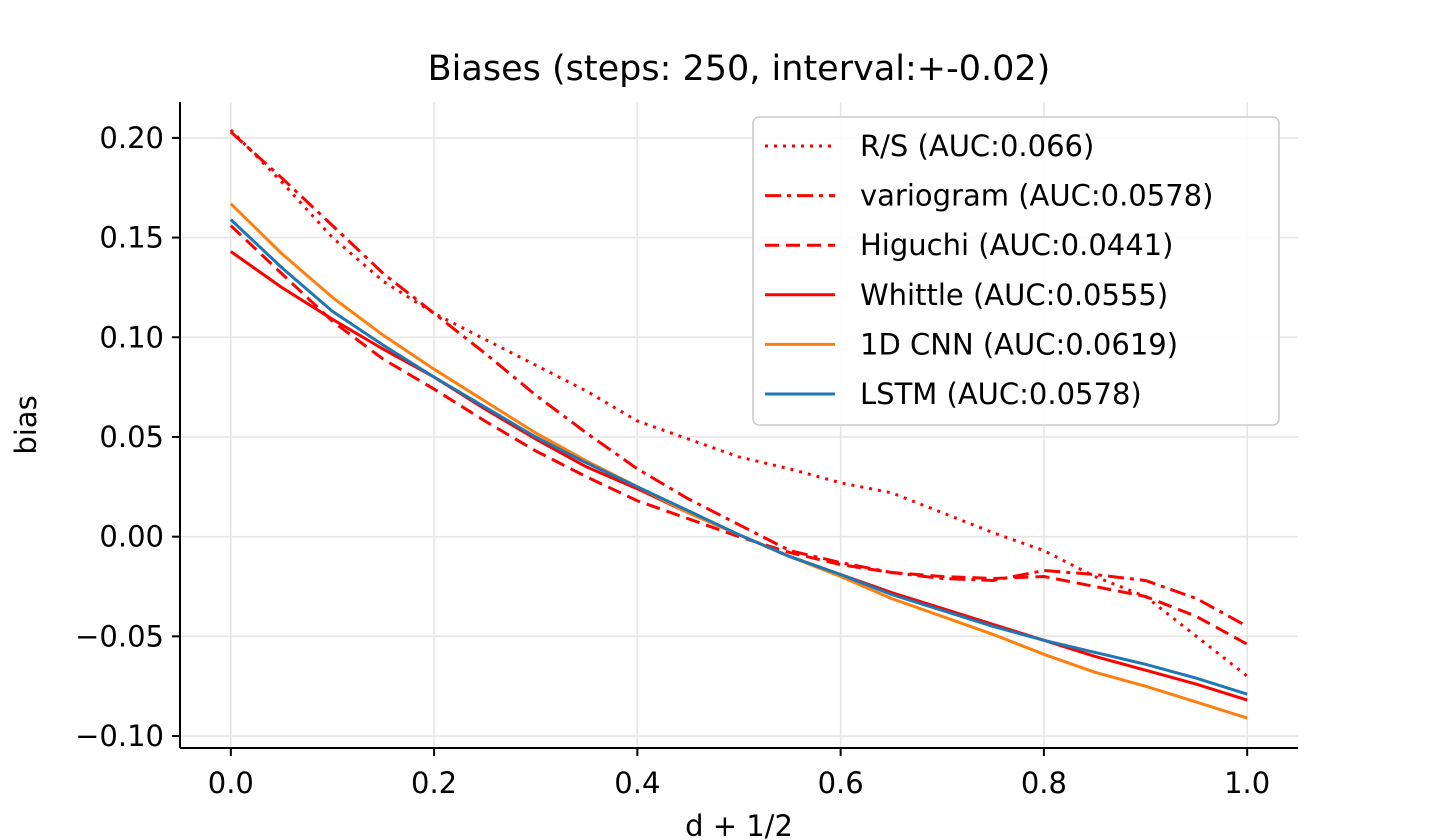 This screenshot has width=1440, height=840. Describe the element at coordinates (1001, 394) in the screenshot. I see `legend-label: LSTM (AUC:0.0578)` at that location.